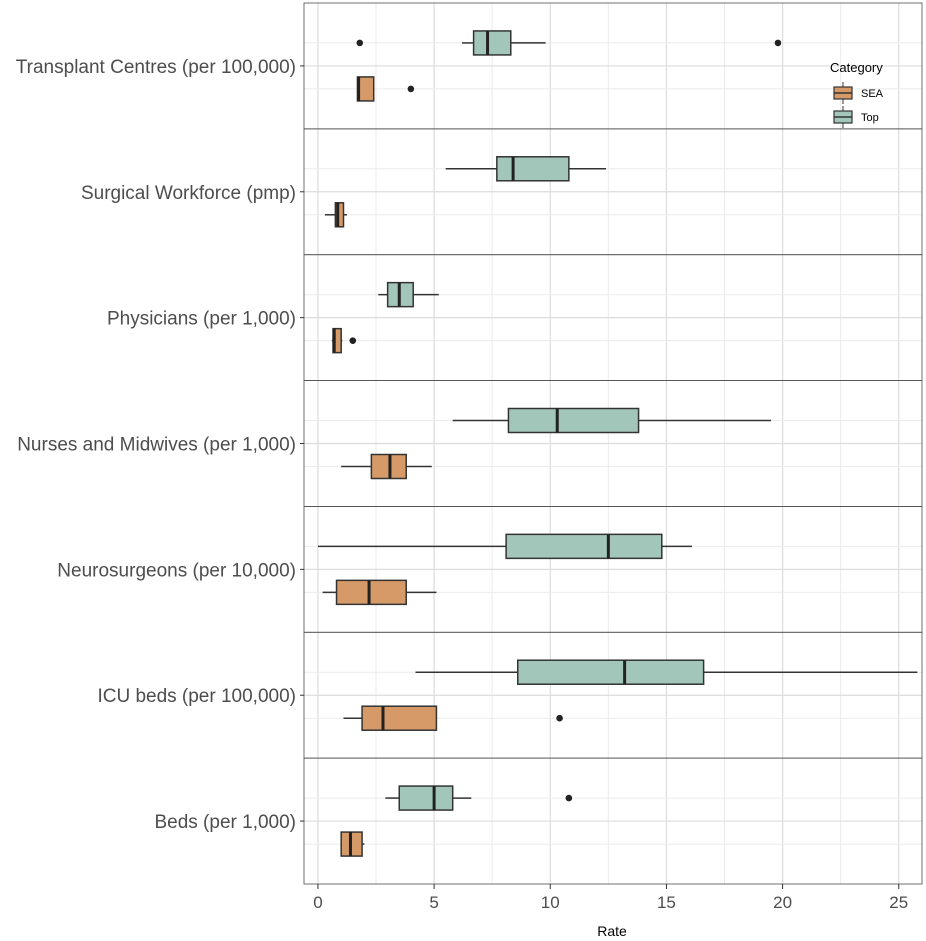 This screenshot has width=926, height=941. Describe the element at coordinates (856, 117) in the screenshot. I see `legend-entry-top: Top` at that location.